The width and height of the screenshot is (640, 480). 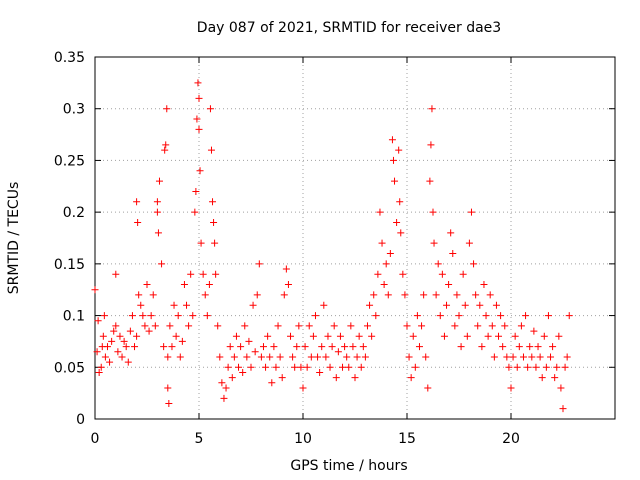 I want to click on y-tick-label: 0.1, so click(x=74, y=317).